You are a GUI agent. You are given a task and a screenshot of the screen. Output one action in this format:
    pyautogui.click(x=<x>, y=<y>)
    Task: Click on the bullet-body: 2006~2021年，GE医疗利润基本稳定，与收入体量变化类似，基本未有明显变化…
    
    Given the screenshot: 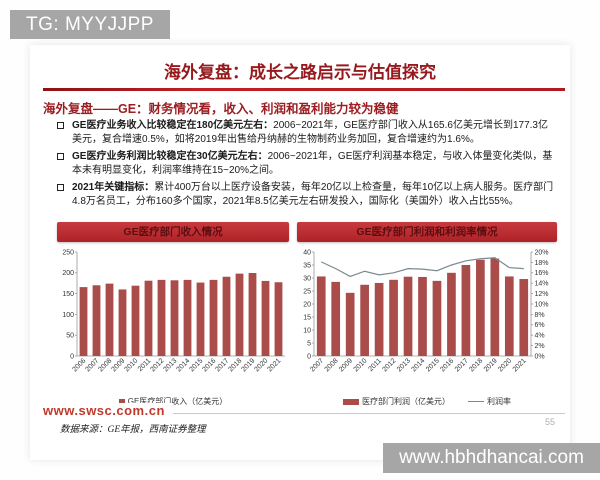 What is the action you would take?
    pyautogui.click(x=312, y=163)
    